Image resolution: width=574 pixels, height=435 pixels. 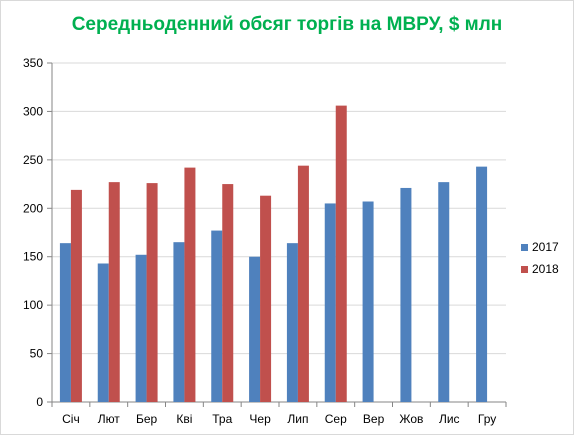 I want to click on bar-2018-Лют, so click(x=114, y=292).